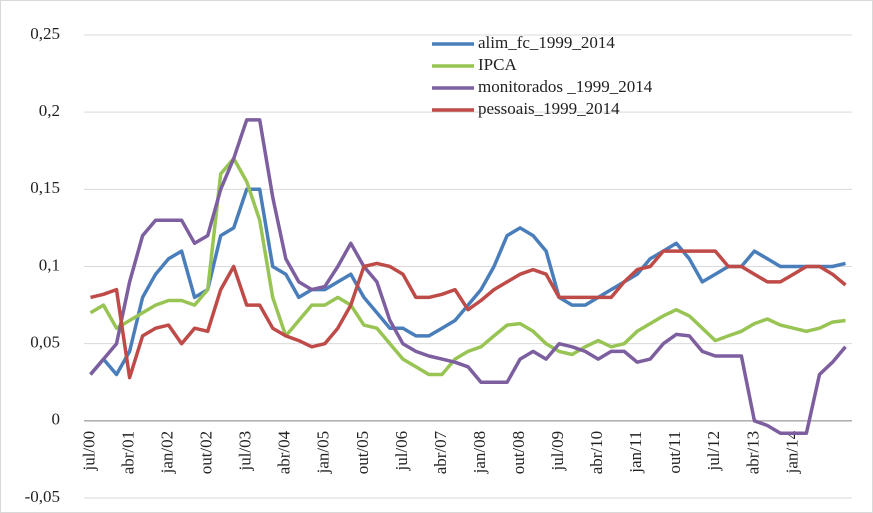 The image size is (873, 513). What do you see at coordinates (362, 452) in the screenshot?
I see `x-tick-label: out/05` at bounding box center [362, 452].